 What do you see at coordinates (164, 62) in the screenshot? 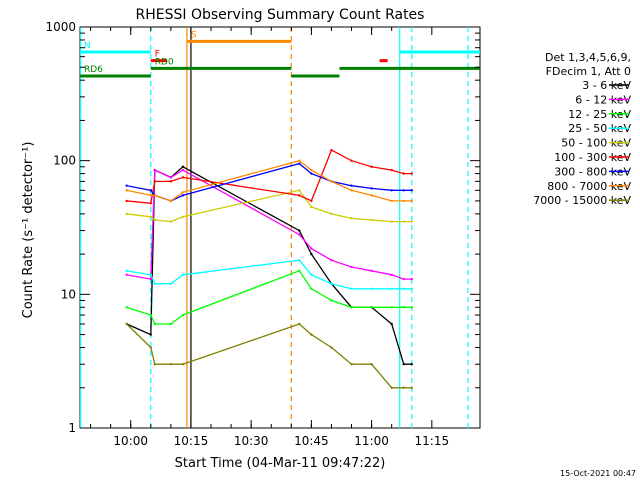
I see `flag-label-rd0: RD0` at bounding box center [164, 62].